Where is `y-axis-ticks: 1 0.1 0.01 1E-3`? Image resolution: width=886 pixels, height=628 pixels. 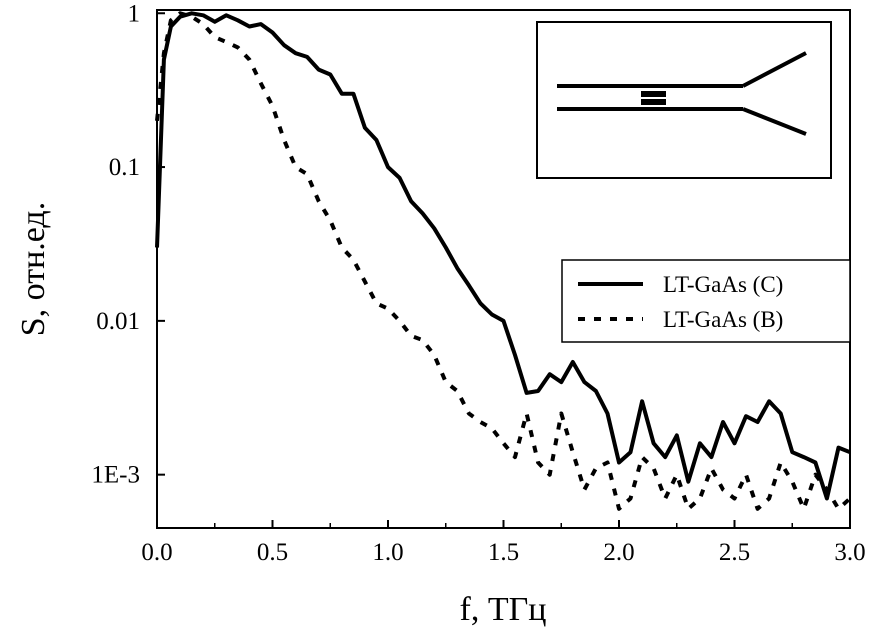
y-axis-ticks: 1 0.1 0.01 1E-3 is located at coordinates (128, 244).